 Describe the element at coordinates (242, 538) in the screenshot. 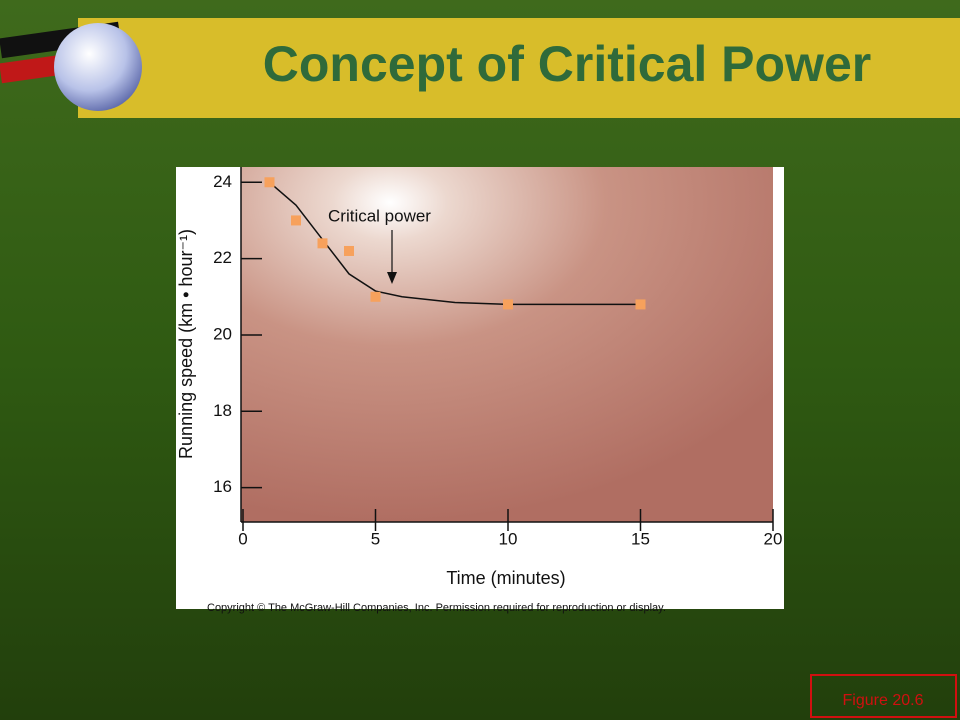

I see `x-tick-label: 0` at that location.